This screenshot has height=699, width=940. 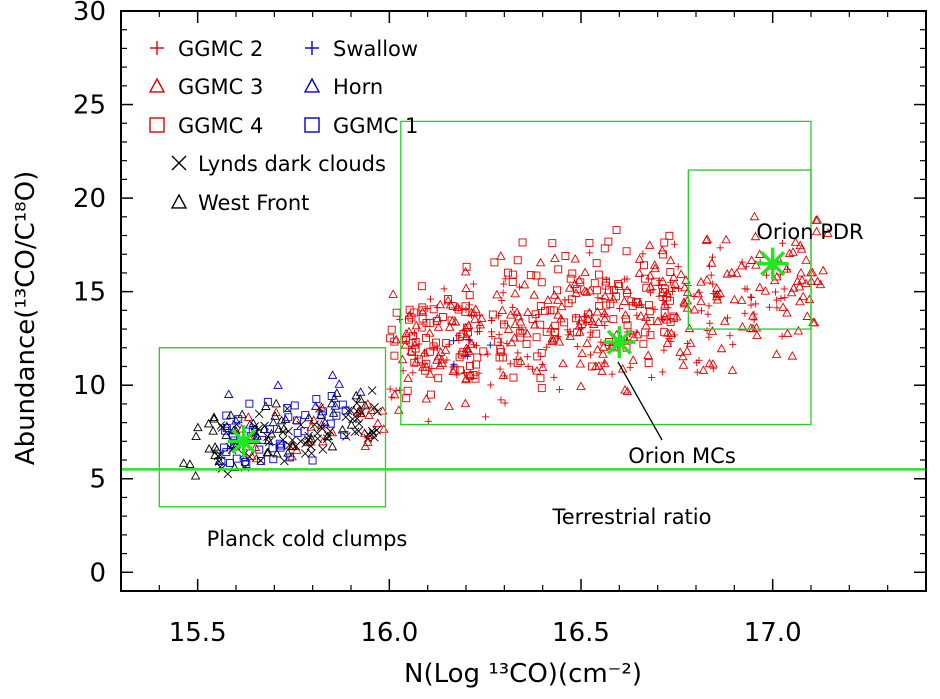 I want to click on legend-label-ggmc-1: GGMC 1, so click(x=375, y=126).